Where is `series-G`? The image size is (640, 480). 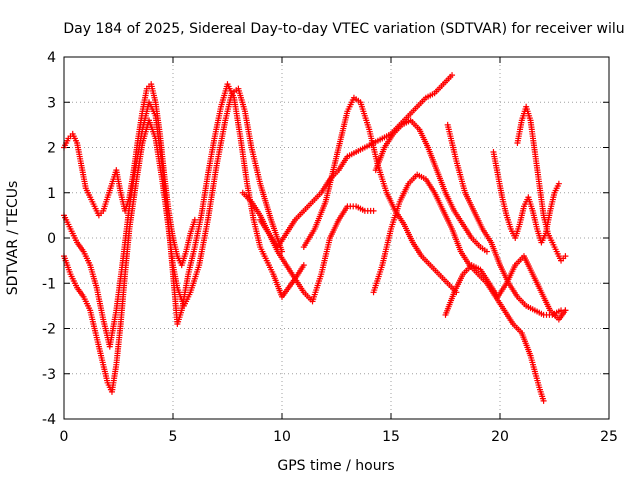
series-G is located at coordinates (458, 287).